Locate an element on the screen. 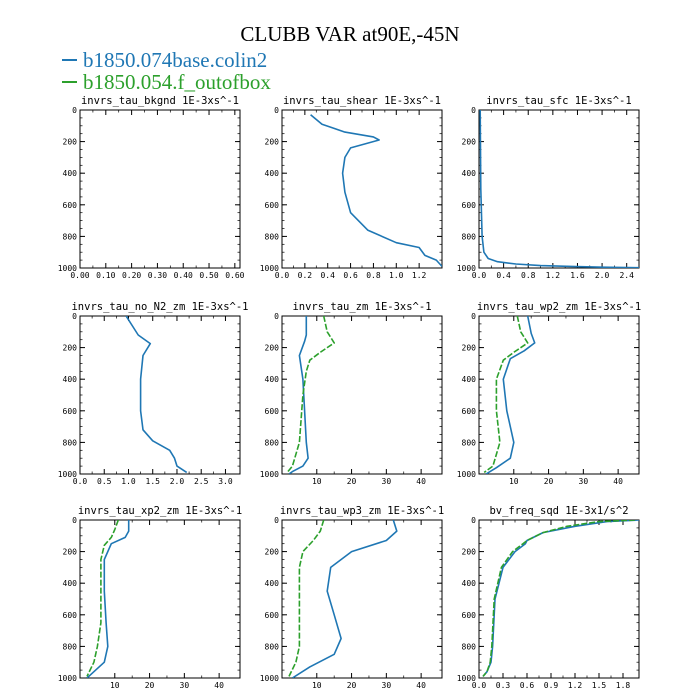  legend-label-outofbox: b1850.054.f_outofbox is located at coordinates (177, 82).